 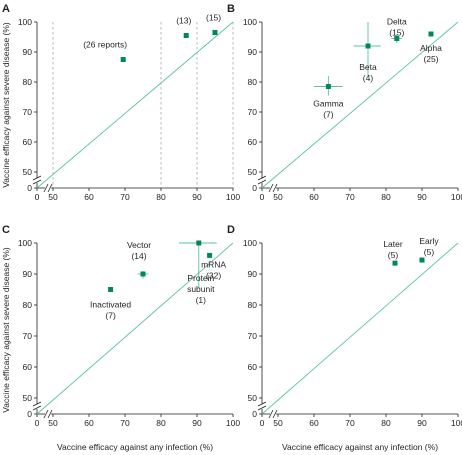 I want to click on point-label-line: Vector, so click(x=139, y=245).